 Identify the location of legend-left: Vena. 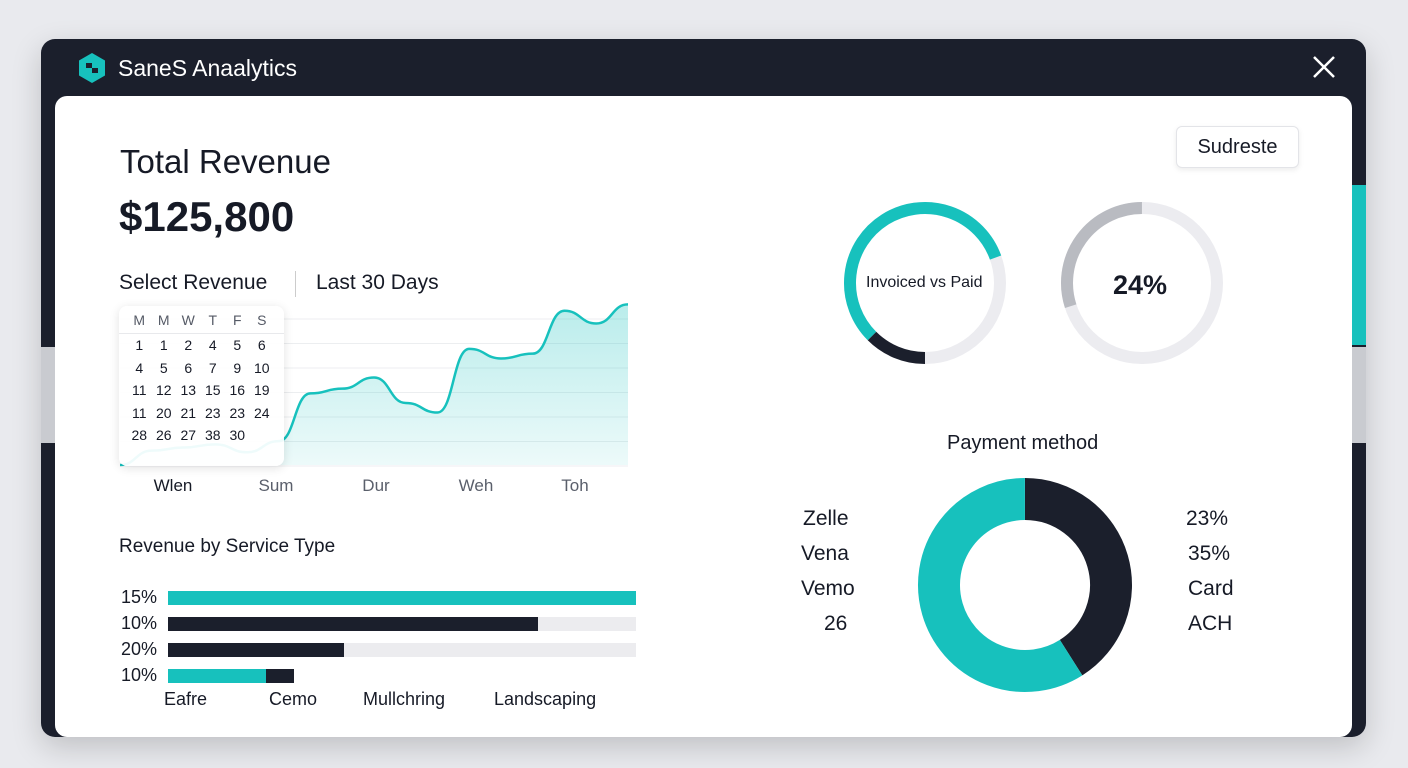
(825, 553).